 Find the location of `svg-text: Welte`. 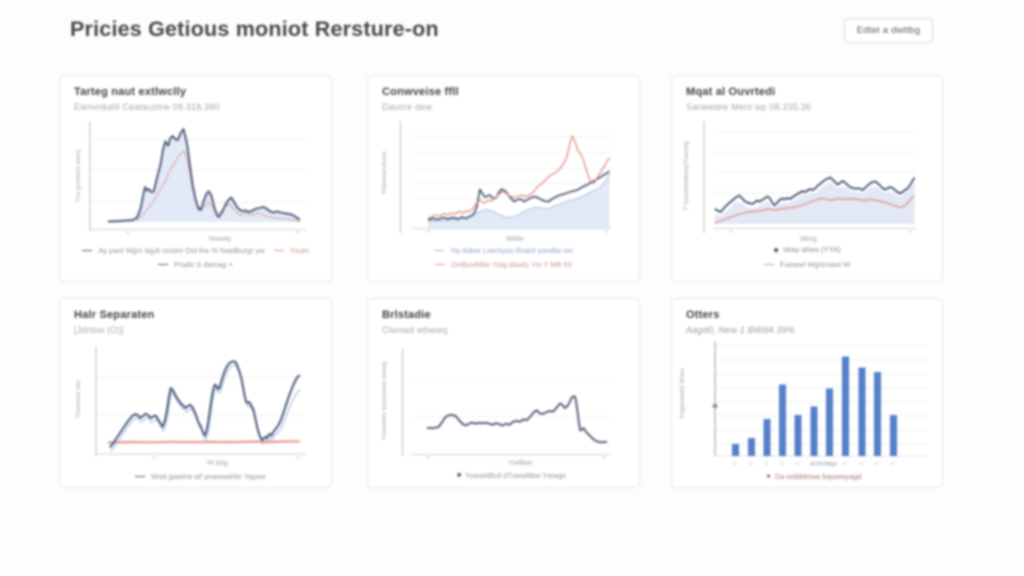

svg-text: Welte is located at coordinates (515, 239).